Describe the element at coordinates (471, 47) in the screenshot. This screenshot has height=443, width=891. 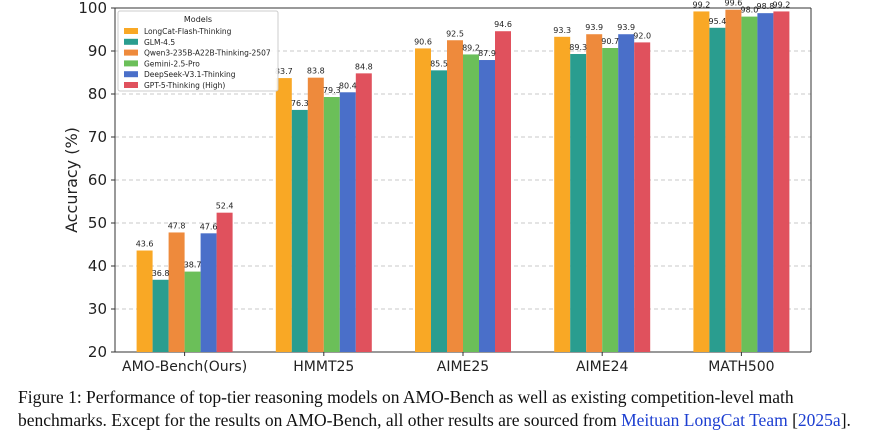
I see `data-label: 89.2` at that location.